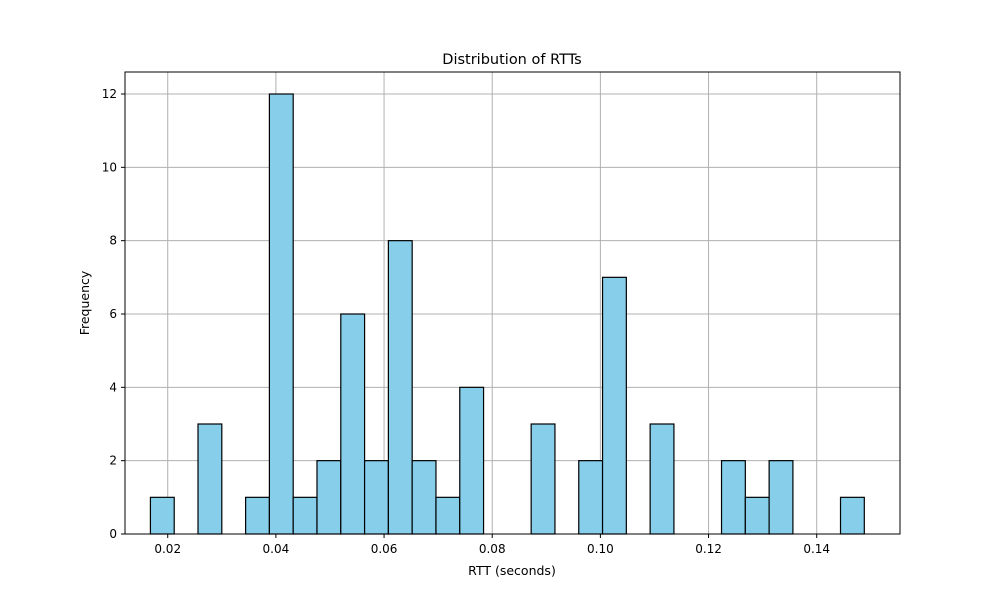  Describe the element at coordinates (113, 534) in the screenshot. I see `y-tick-label: 0` at that location.